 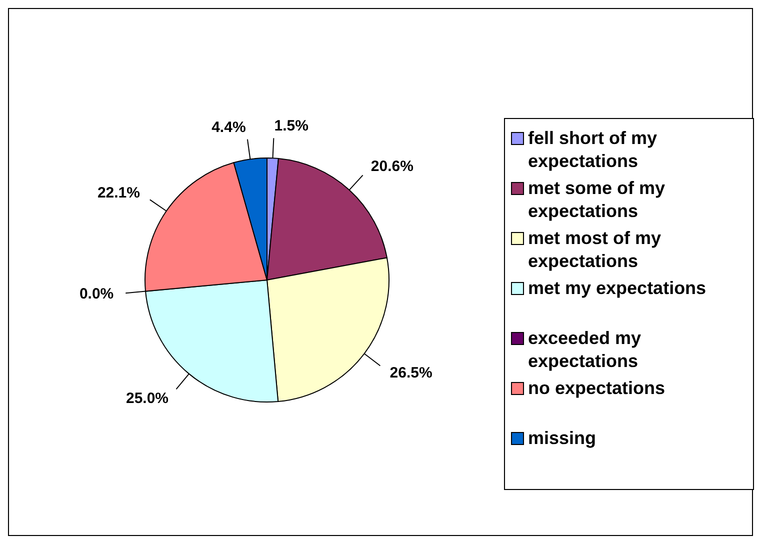 I want to click on data-label: 4.4%, so click(x=229, y=127).